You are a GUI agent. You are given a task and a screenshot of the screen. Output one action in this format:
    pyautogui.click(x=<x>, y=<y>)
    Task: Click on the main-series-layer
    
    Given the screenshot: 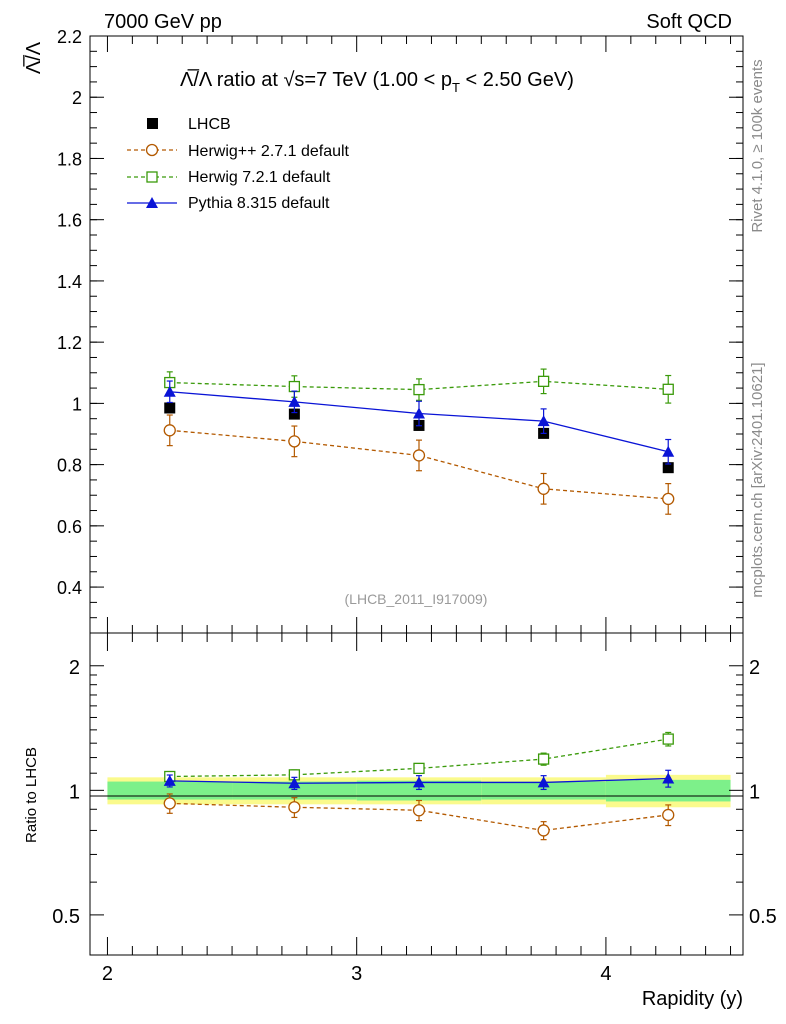 What is the action you would take?
    pyautogui.click(x=419, y=441)
    